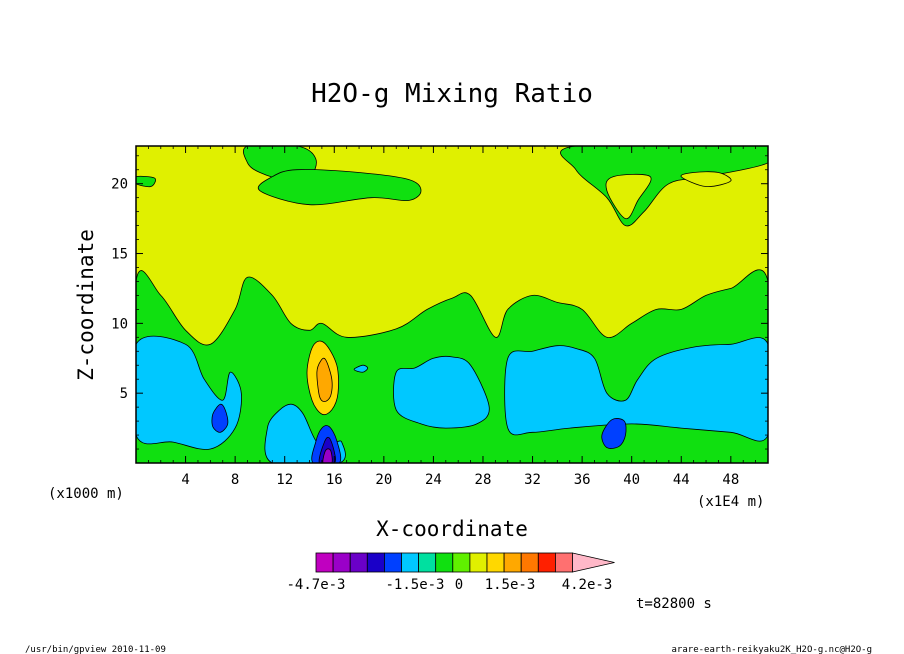  Describe the element at coordinates (452, 94) in the screenshot. I see `chart-title: H2O-g Mixing Ratio` at that location.